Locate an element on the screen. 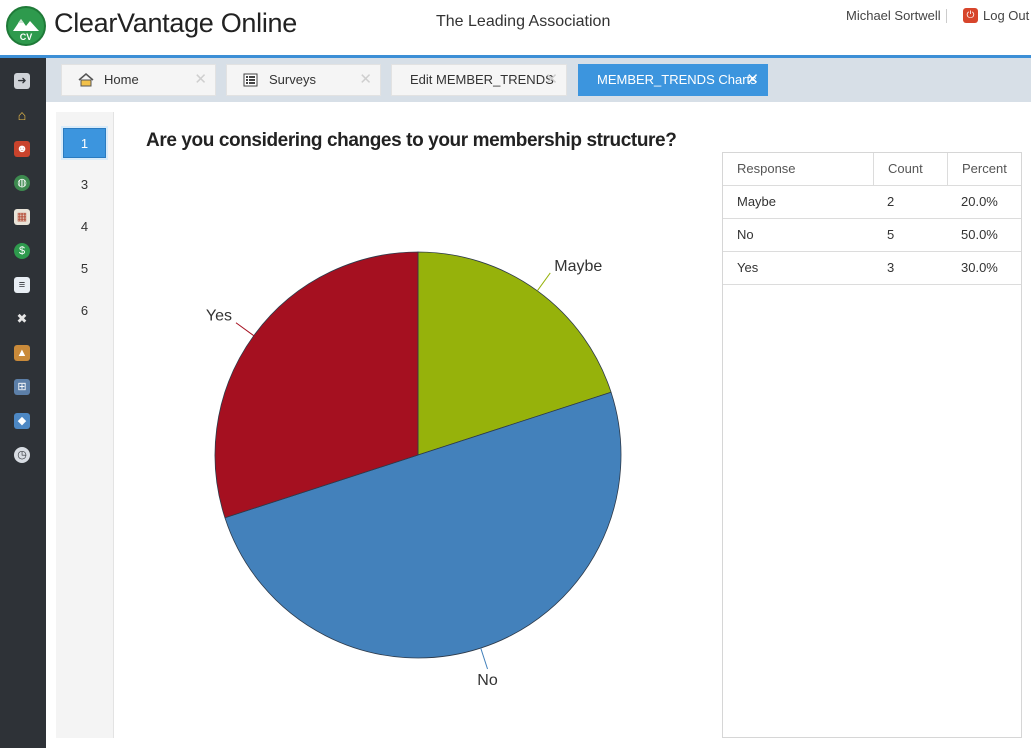 This screenshot has width=1031, height=748. page-item: 1 is located at coordinates (84, 143).